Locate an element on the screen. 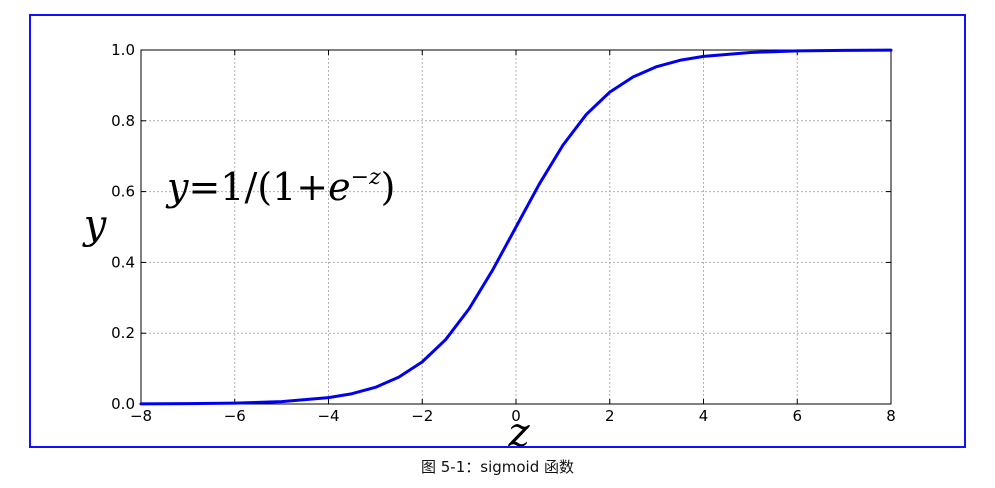 This screenshot has width=995, height=488. formula-eq-lhs: =1/(1+ is located at coordinates (258, 187).